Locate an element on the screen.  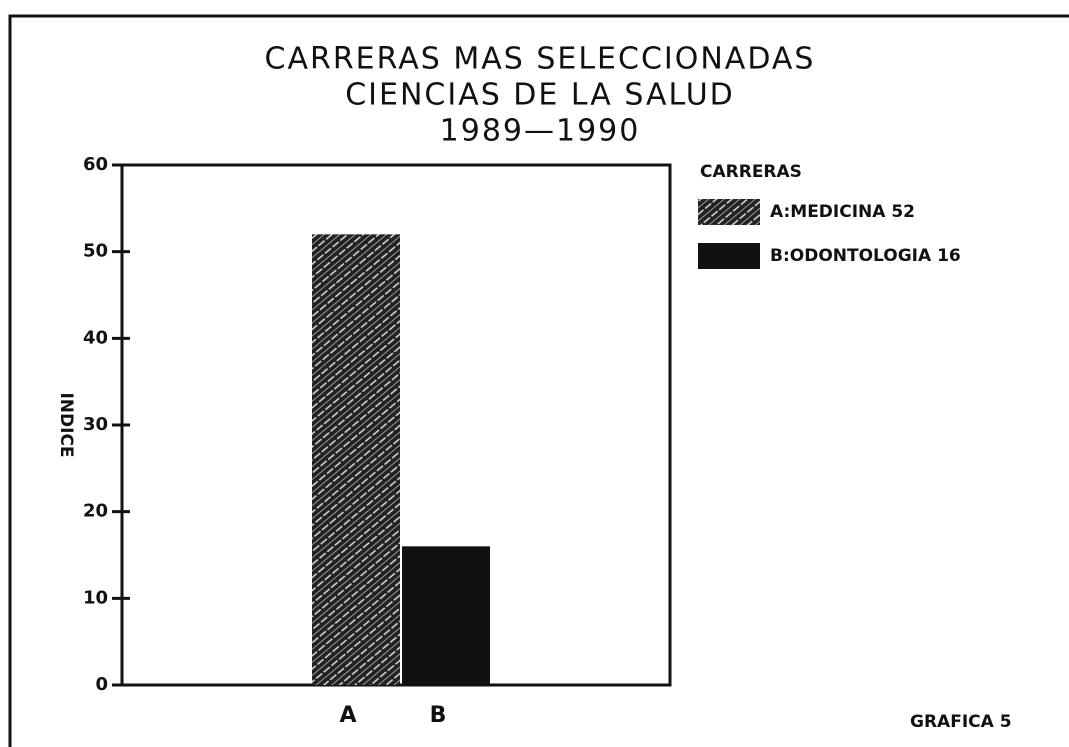
y-tick-label: 0 is located at coordinates (101, 684).